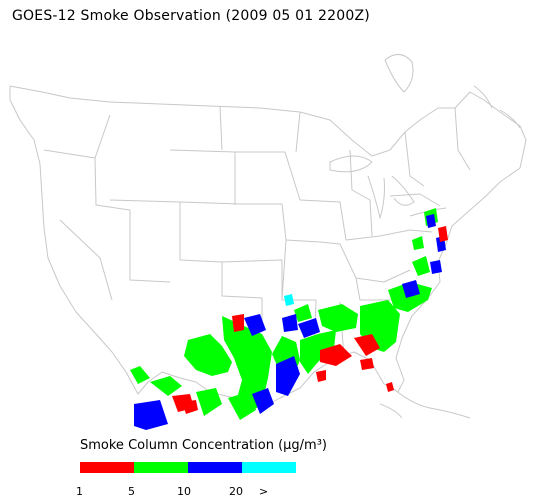  I want to click on legend-color-bar, so click(188, 467).